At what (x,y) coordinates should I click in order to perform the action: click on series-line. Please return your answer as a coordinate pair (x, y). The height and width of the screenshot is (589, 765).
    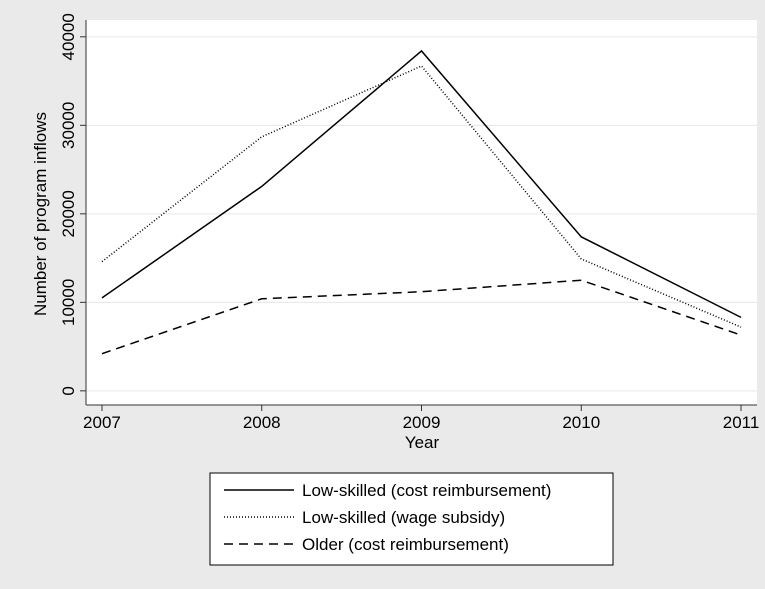
    Looking at the image, I should click on (421, 317).